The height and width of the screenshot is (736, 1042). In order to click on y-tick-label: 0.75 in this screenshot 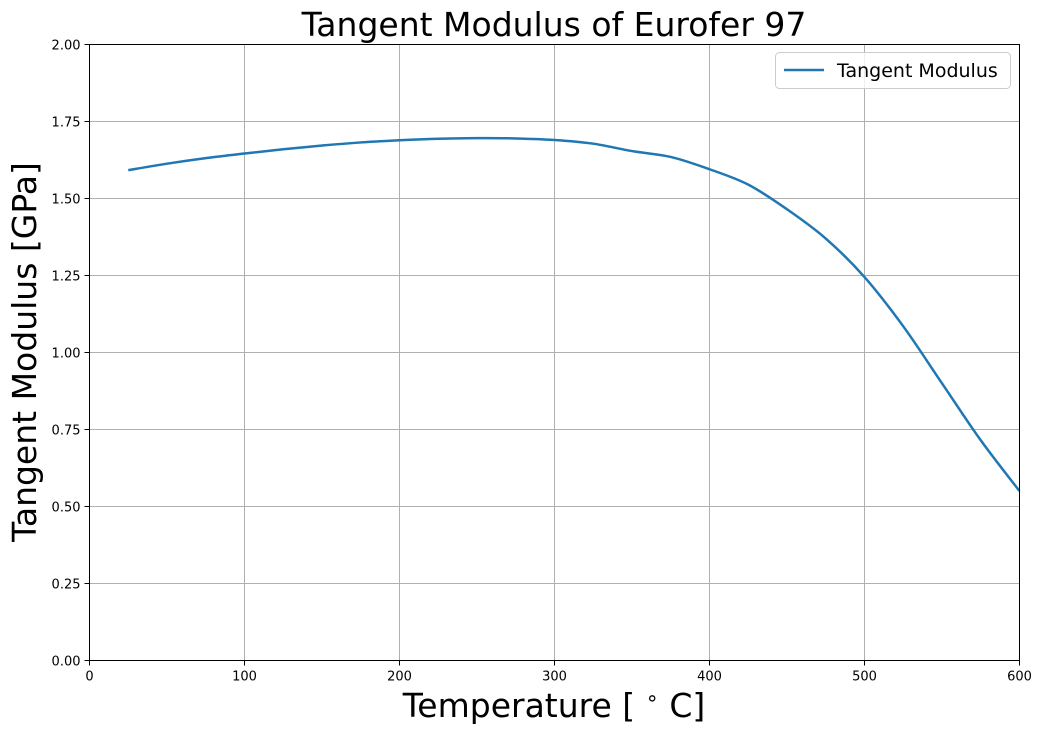, I will do `click(66, 431)`.